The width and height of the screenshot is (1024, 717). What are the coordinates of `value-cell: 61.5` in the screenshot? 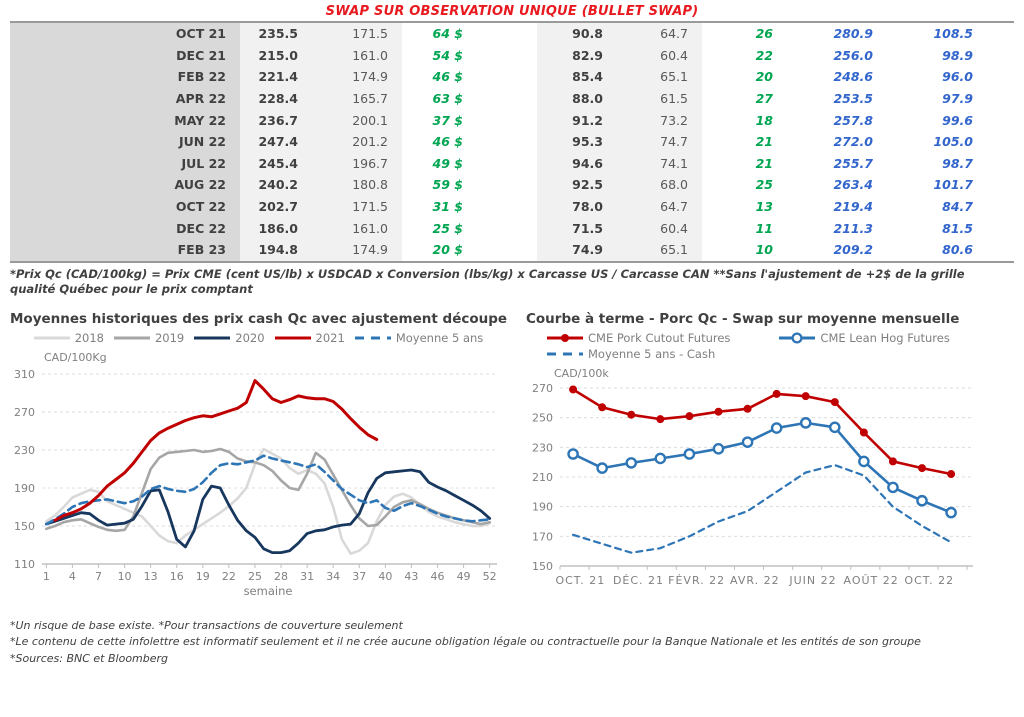 It's located at (659, 98).